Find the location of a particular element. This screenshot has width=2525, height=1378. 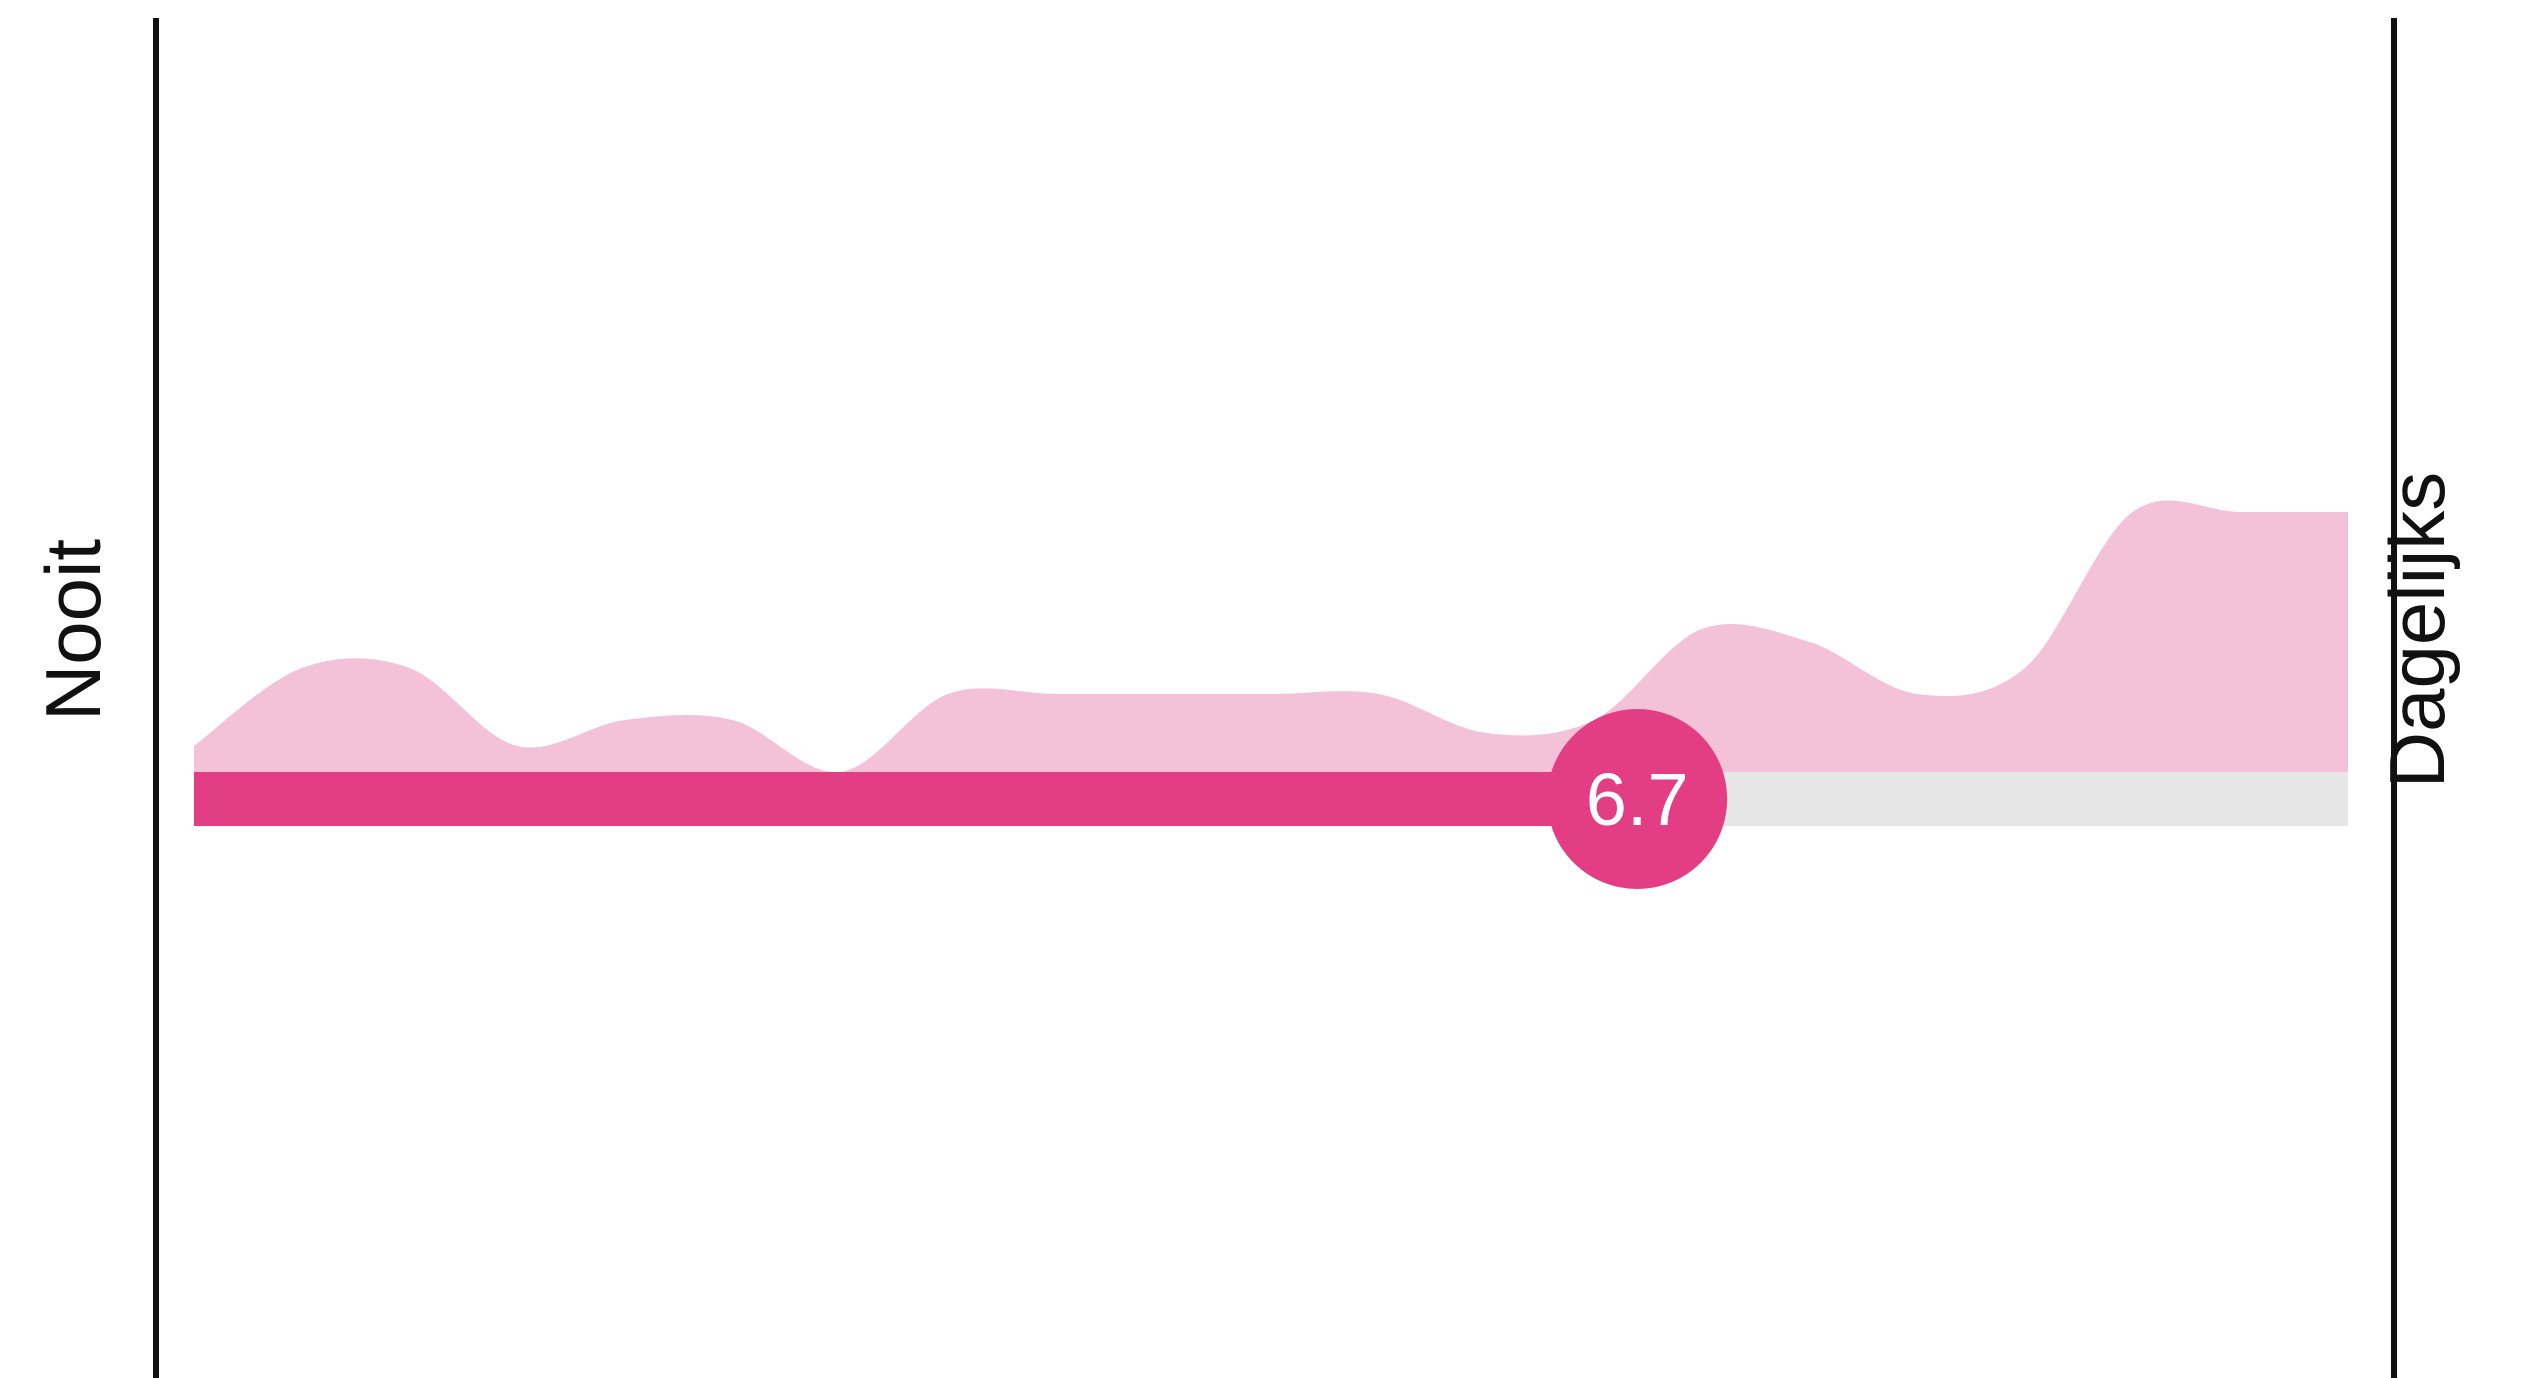

slider-thumb-circle is located at coordinates (1637, 799).